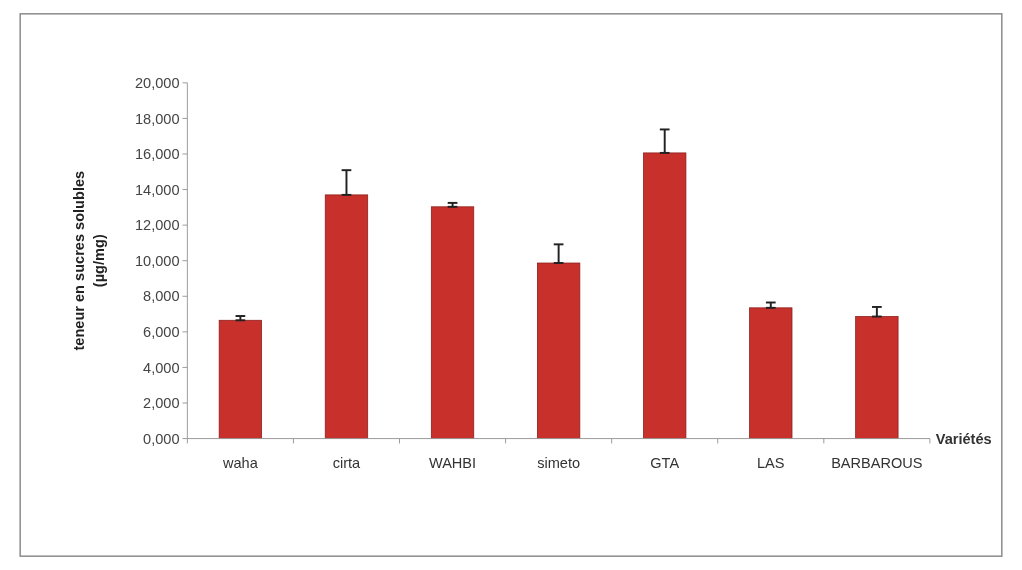  I want to click on y-tick-label: 0,000, so click(161, 438).